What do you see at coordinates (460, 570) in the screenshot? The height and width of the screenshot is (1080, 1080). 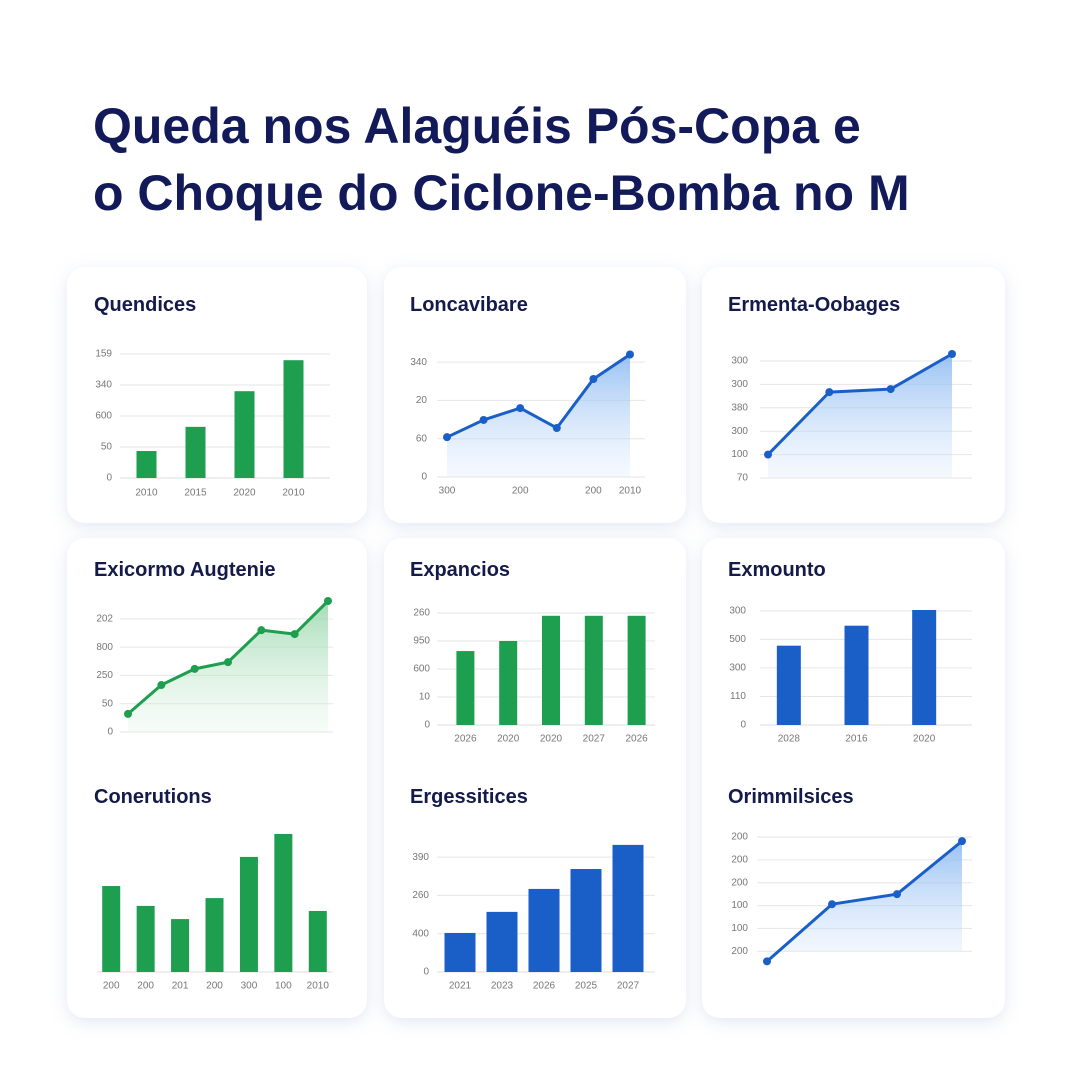 I see `chart-title: Expancios` at bounding box center [460, 570].